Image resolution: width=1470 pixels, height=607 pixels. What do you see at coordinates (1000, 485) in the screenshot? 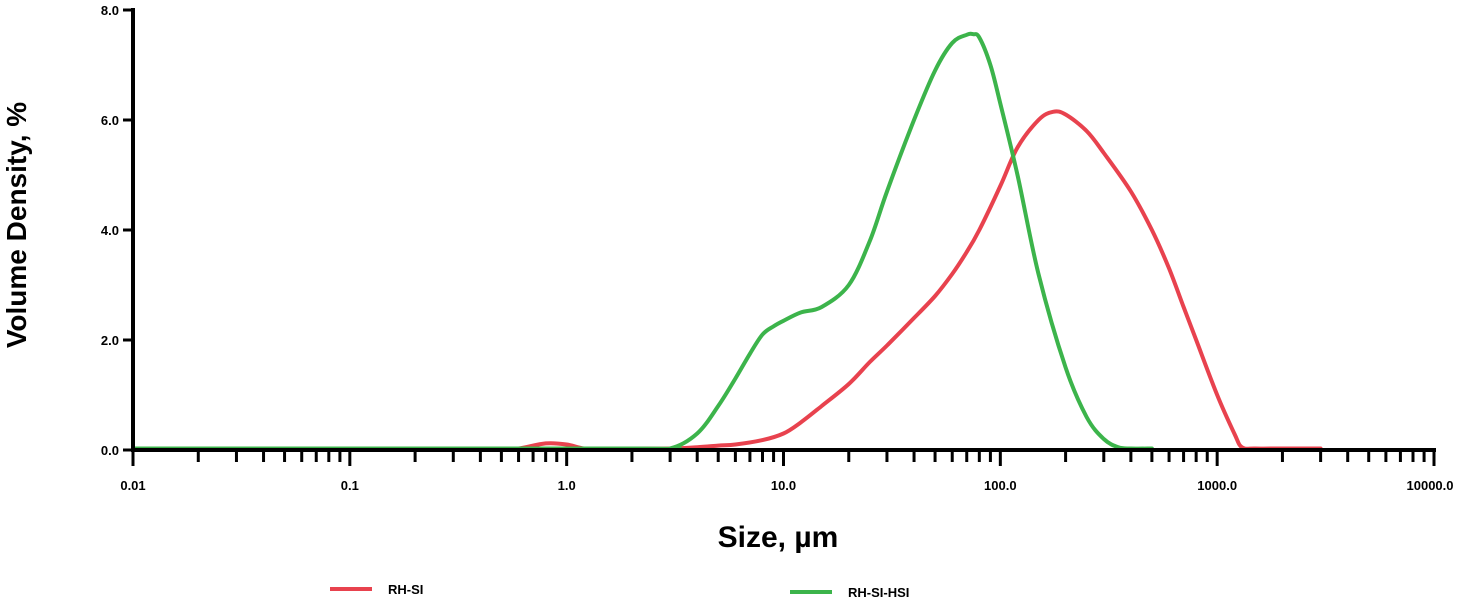
I see `x-tick-label: 100.0` at bounding box center [1000, 485].